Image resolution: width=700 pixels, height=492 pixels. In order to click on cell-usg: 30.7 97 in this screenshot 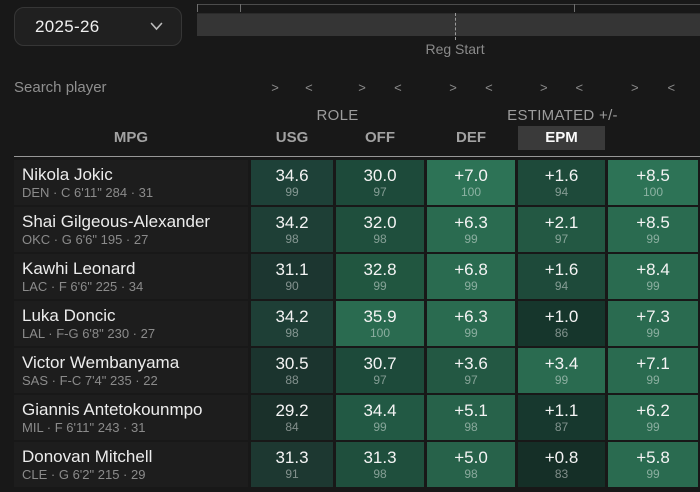, I will do `click(380, 370)`.